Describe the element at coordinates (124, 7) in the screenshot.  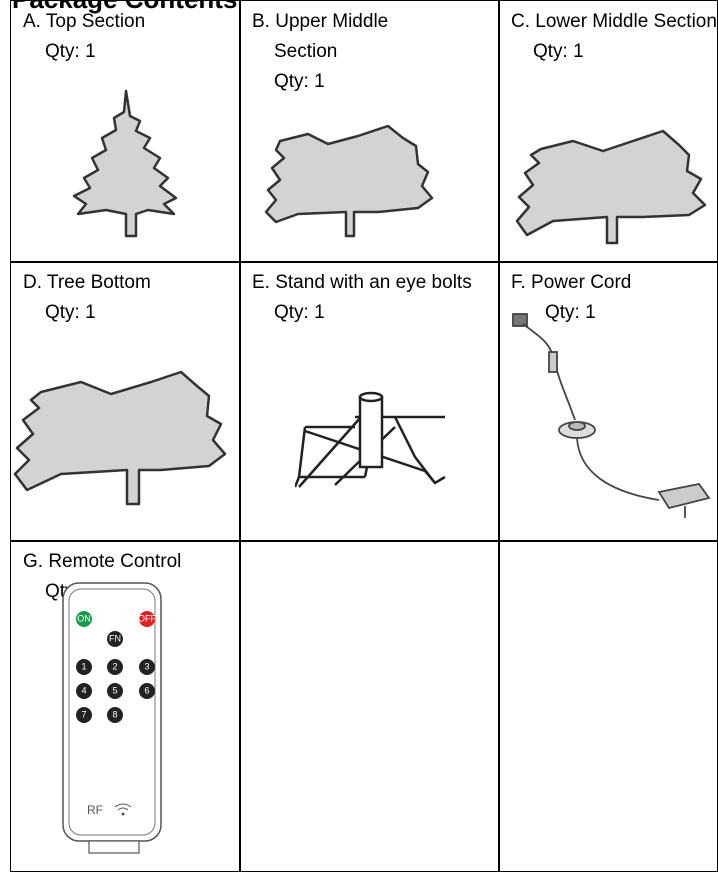
I see `title: Package Contents` at that location.